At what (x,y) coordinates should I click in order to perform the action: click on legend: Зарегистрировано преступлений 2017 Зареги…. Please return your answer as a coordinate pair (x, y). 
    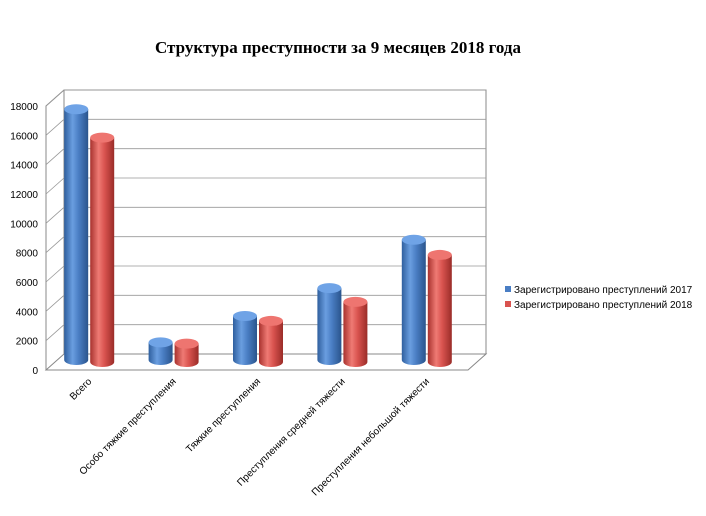
    Looking at the image, I should click on (599, 298).